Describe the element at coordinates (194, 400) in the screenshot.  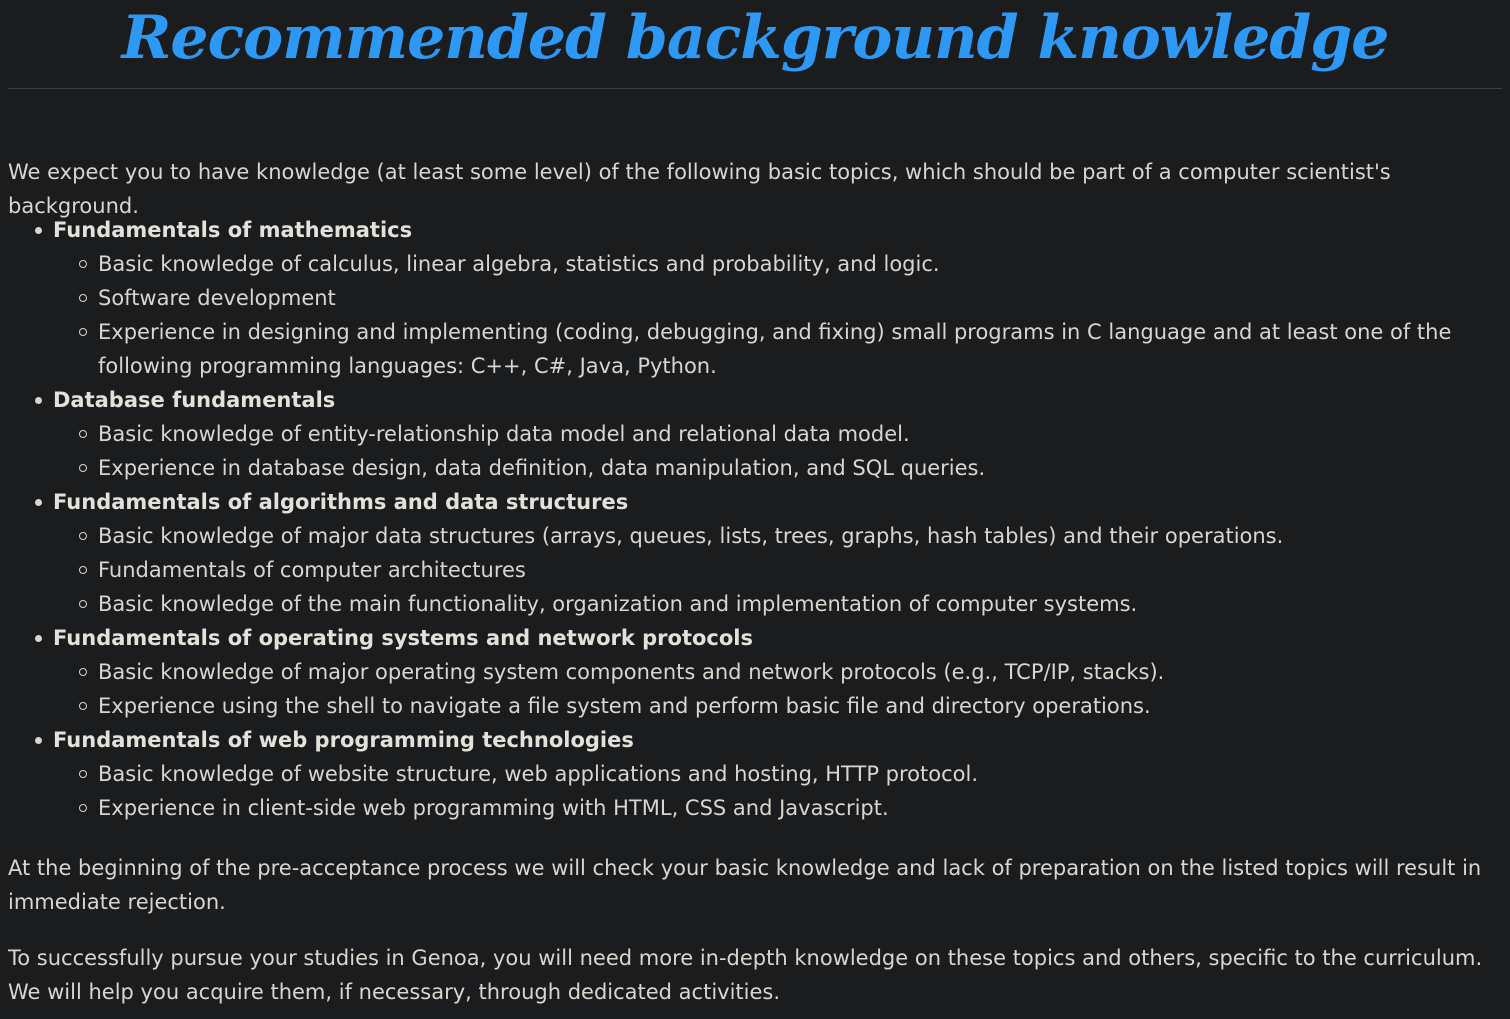
I see `topic-title: Database fundamentals` at that location.